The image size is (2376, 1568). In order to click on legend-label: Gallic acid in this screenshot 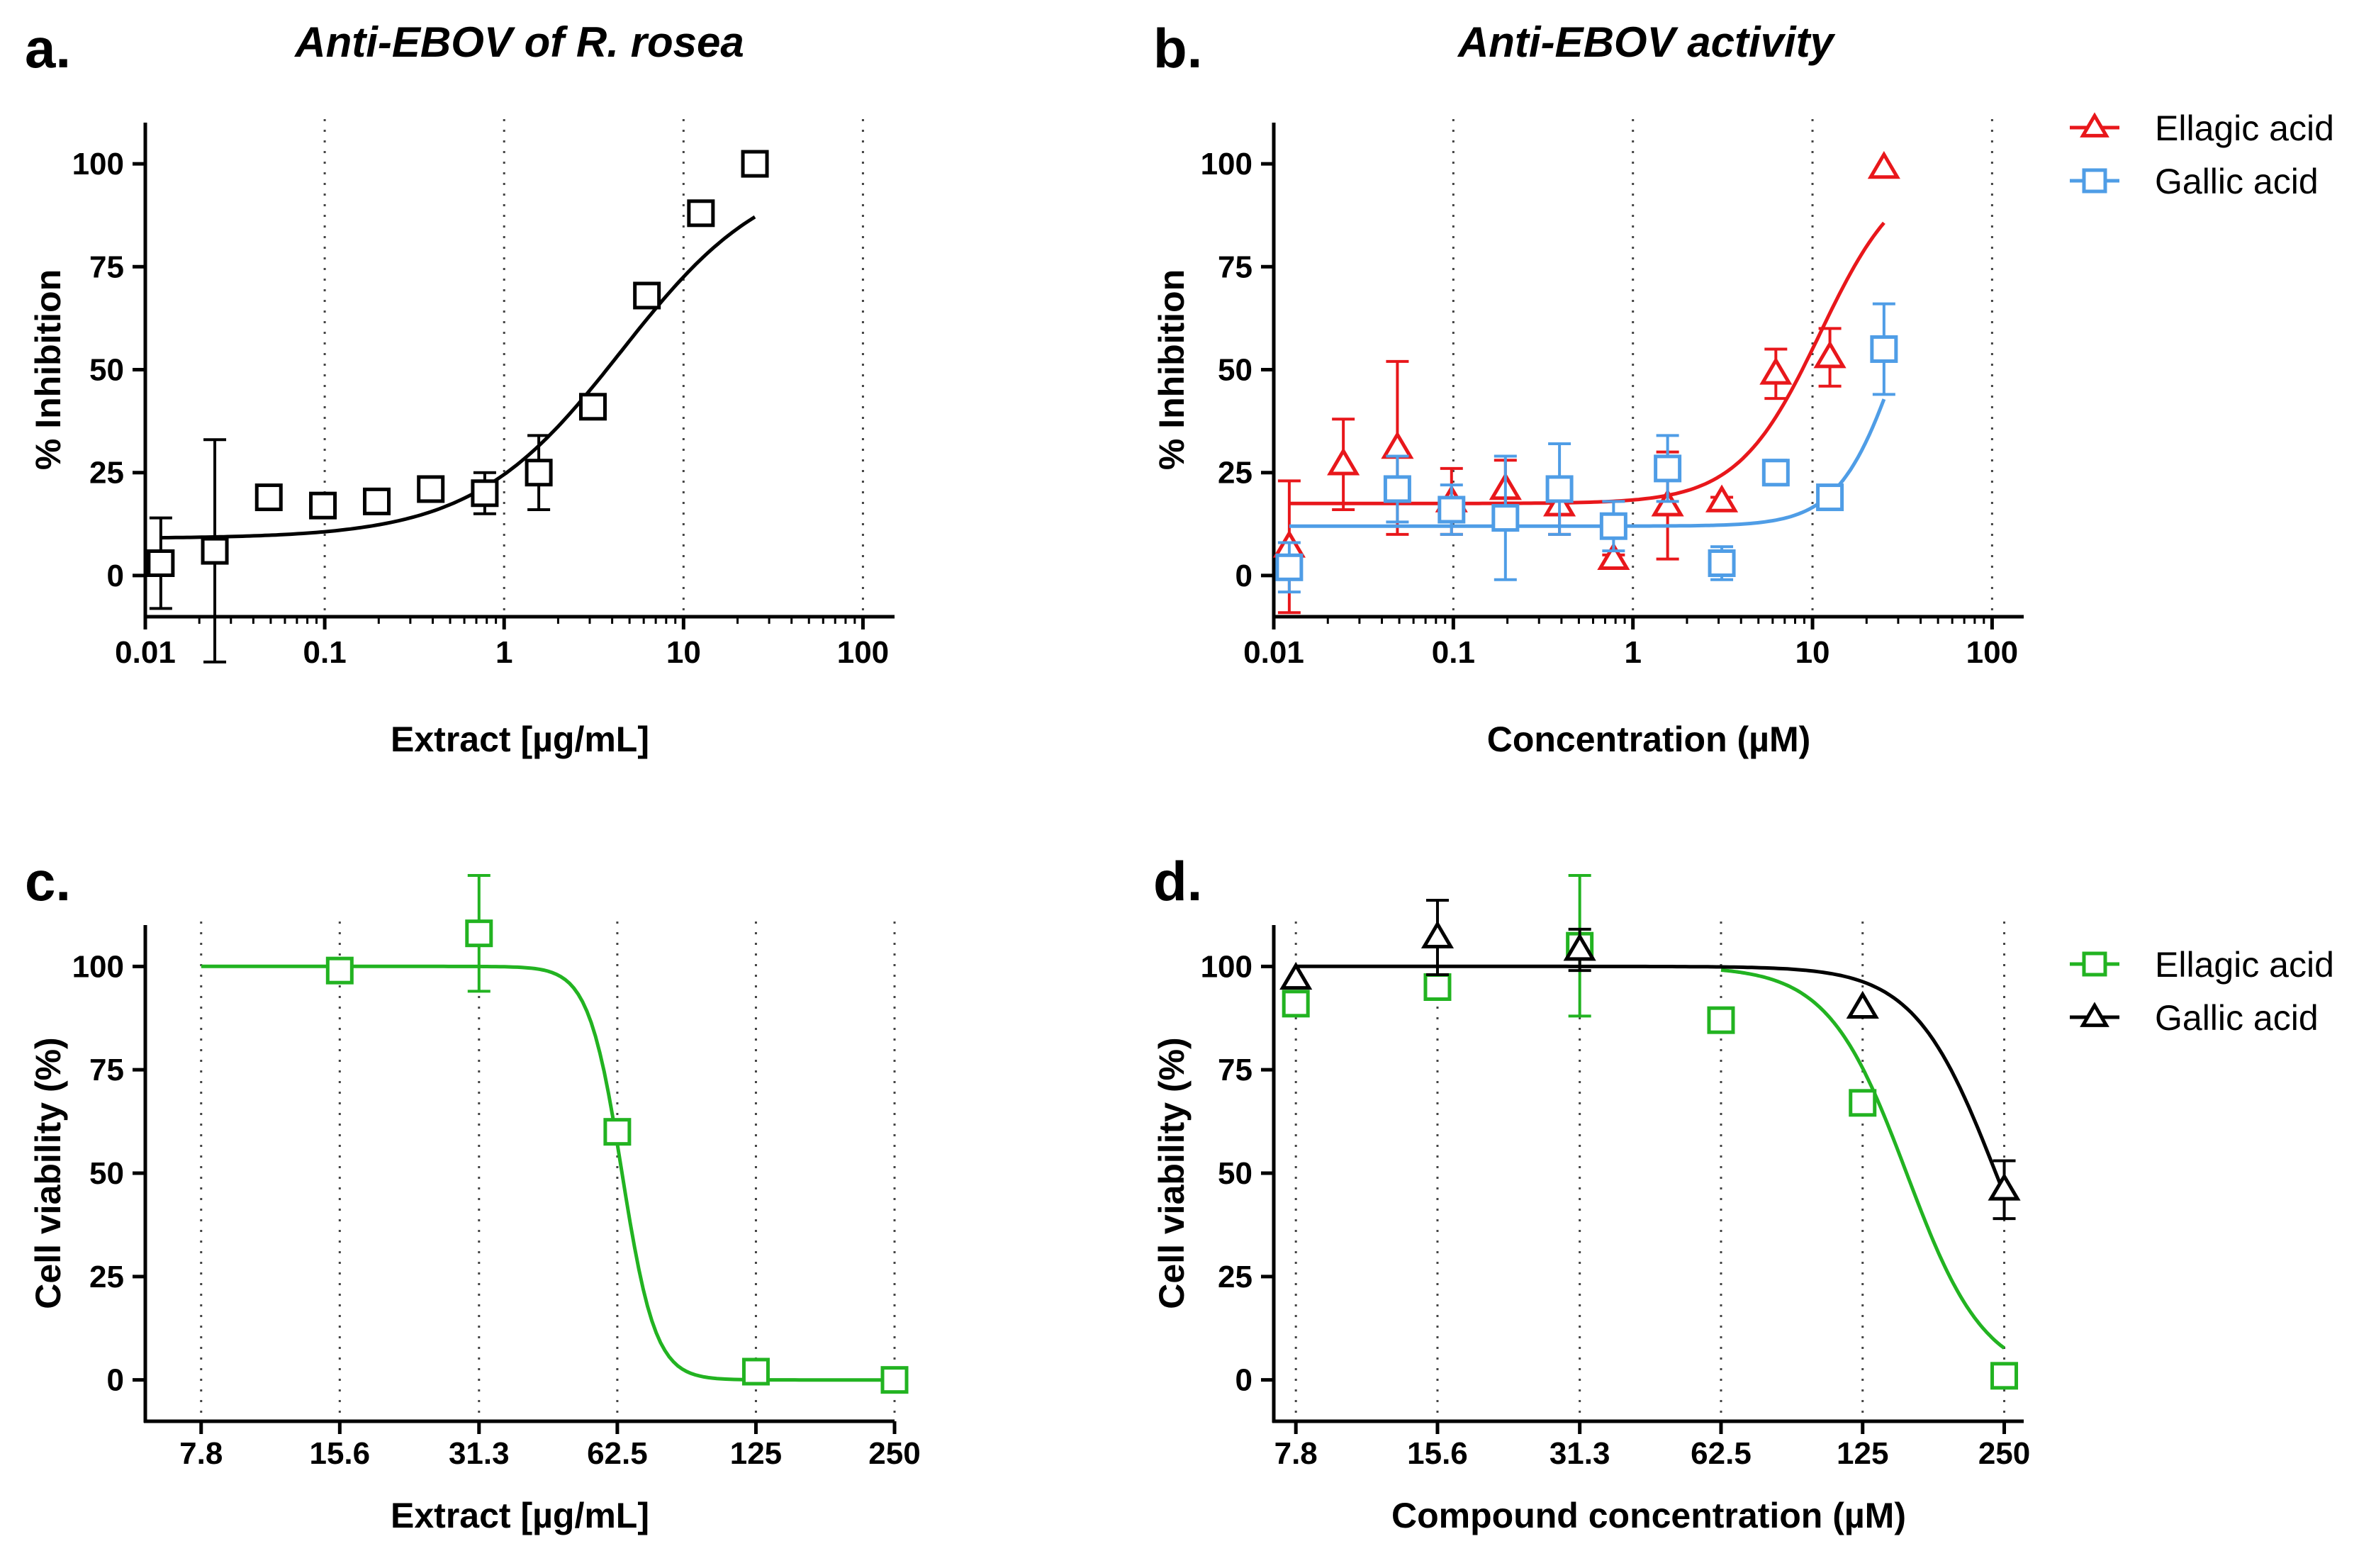, I will do `click(2237, 1018)`.